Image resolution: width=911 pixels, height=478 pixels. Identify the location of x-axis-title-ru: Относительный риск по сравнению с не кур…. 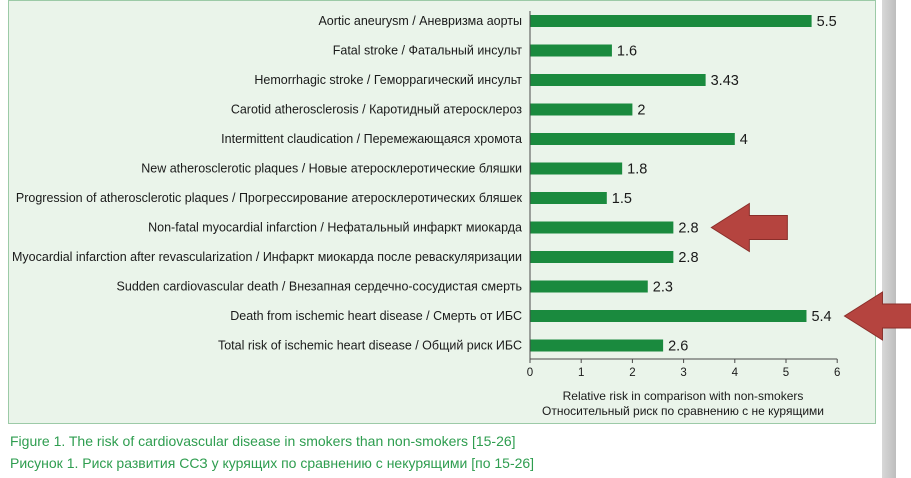
(683, 411).